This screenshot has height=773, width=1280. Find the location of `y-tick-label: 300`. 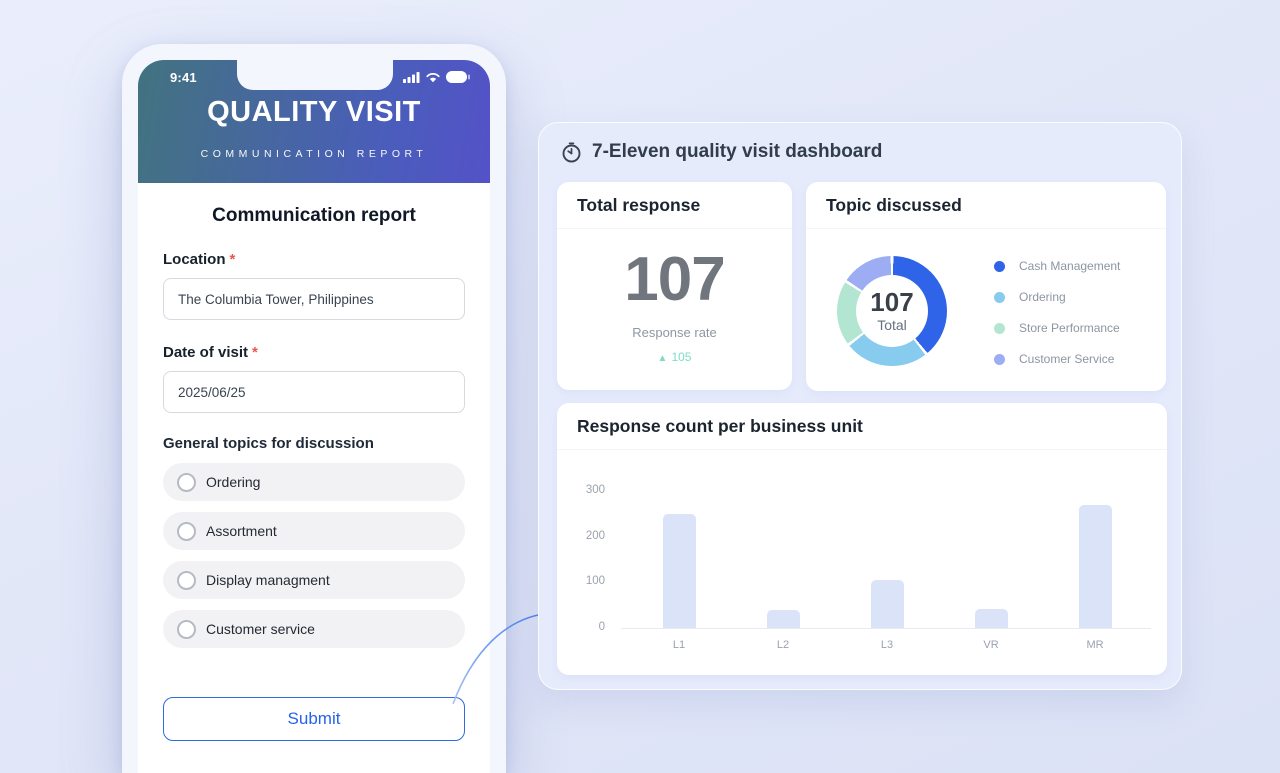

y-tick-label: 300 is located at coordinates (595, 490).